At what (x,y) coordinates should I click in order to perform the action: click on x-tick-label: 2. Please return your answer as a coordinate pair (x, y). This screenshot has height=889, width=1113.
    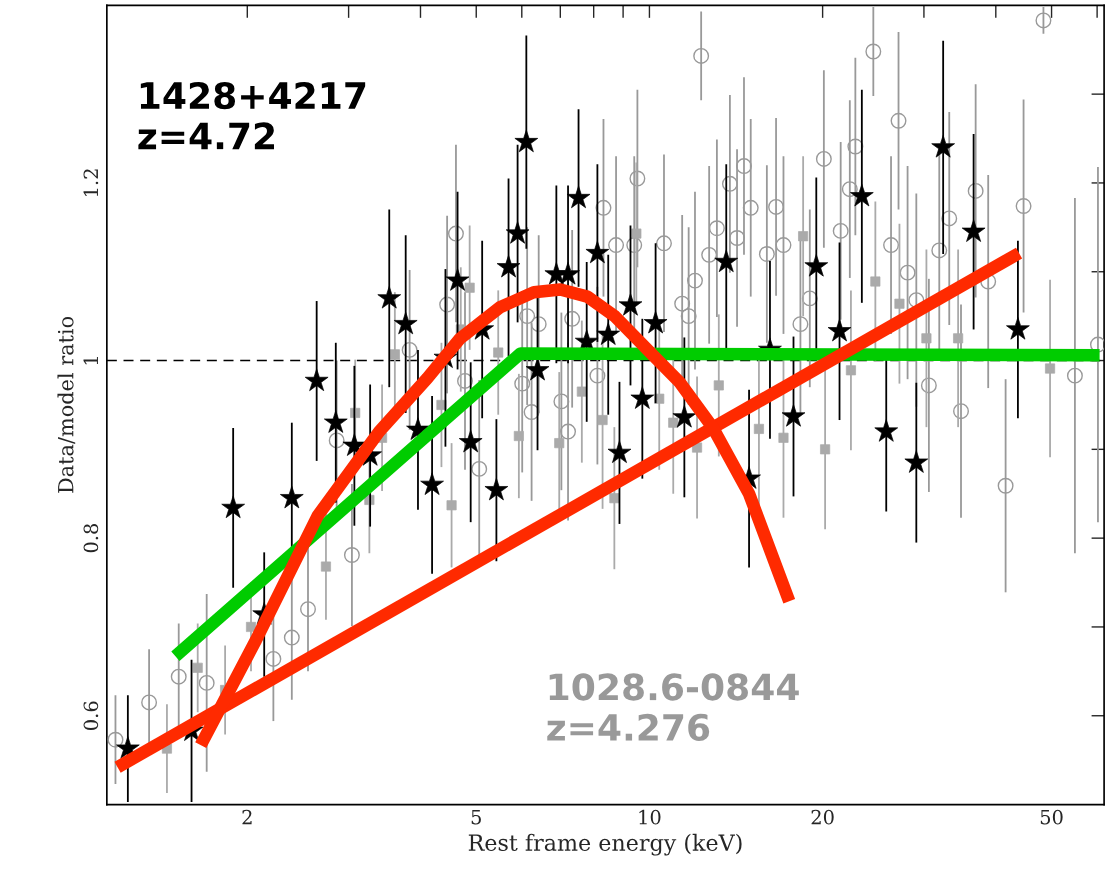
    Looking at the image, I should click on (247, 817).